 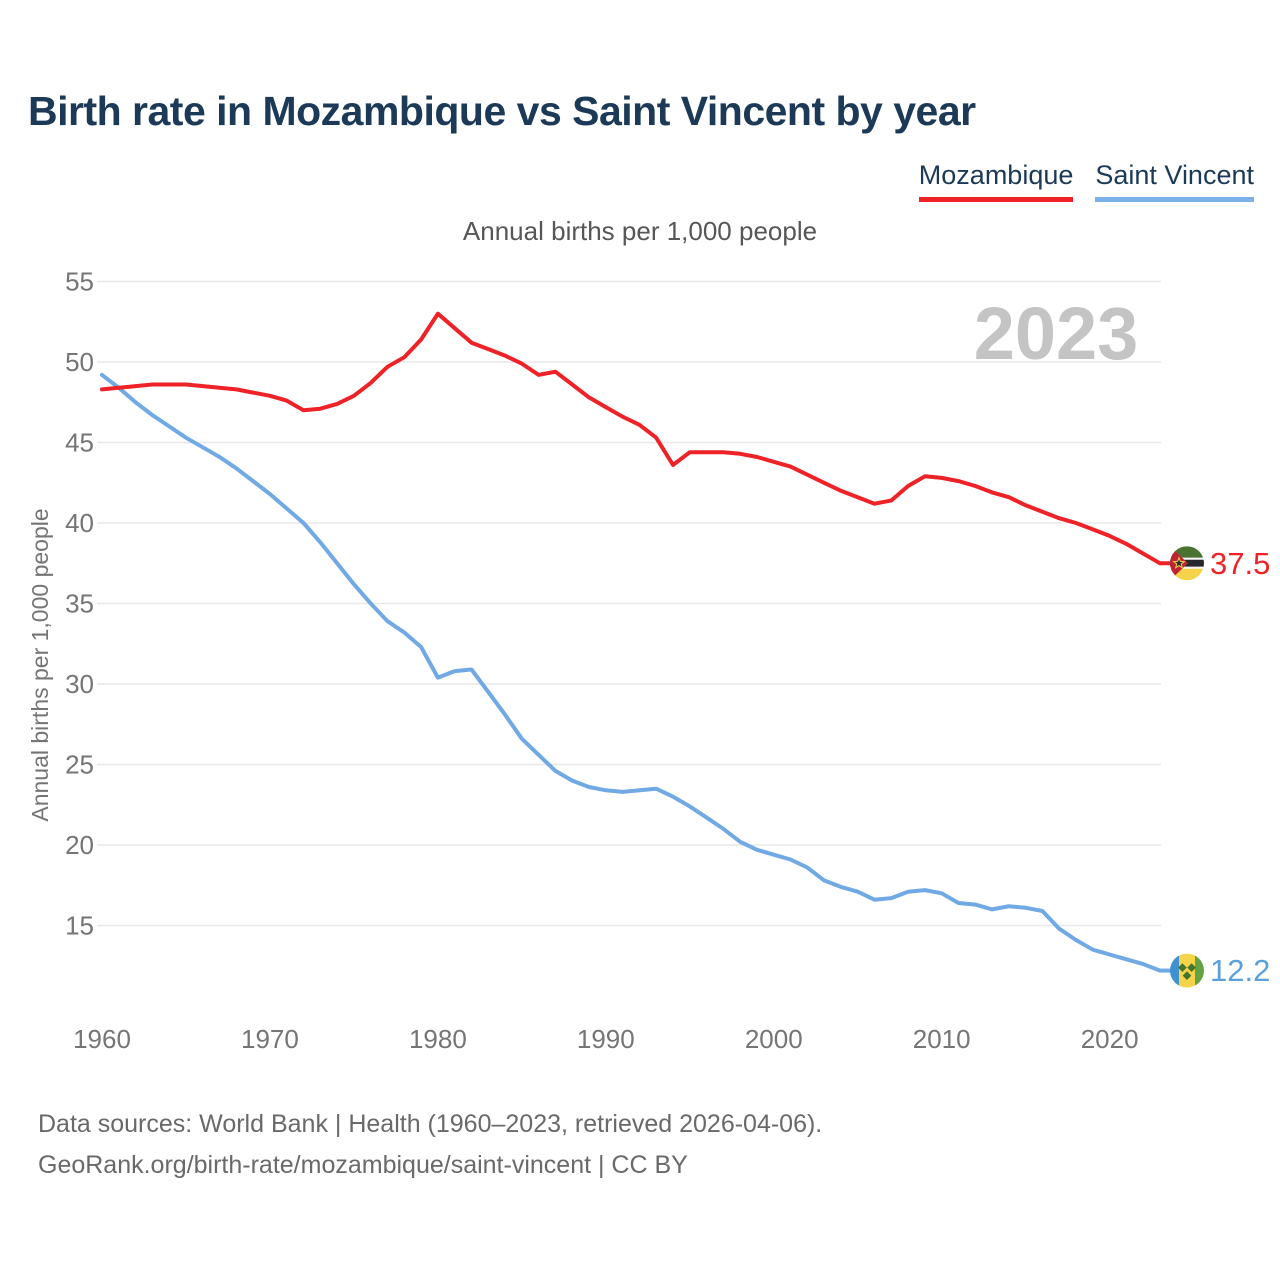 I want to click on x-tick-label: 2010, so click(x=942, y=1039).